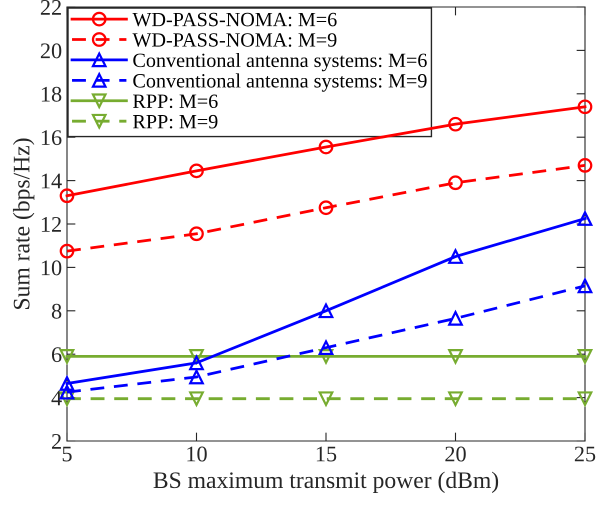 Image resolution: width=609 pixels, height=505 pixels. Describe the element at coordinates (455, 454) in the screenshot. I see `x-tick-label: 20` at that location.